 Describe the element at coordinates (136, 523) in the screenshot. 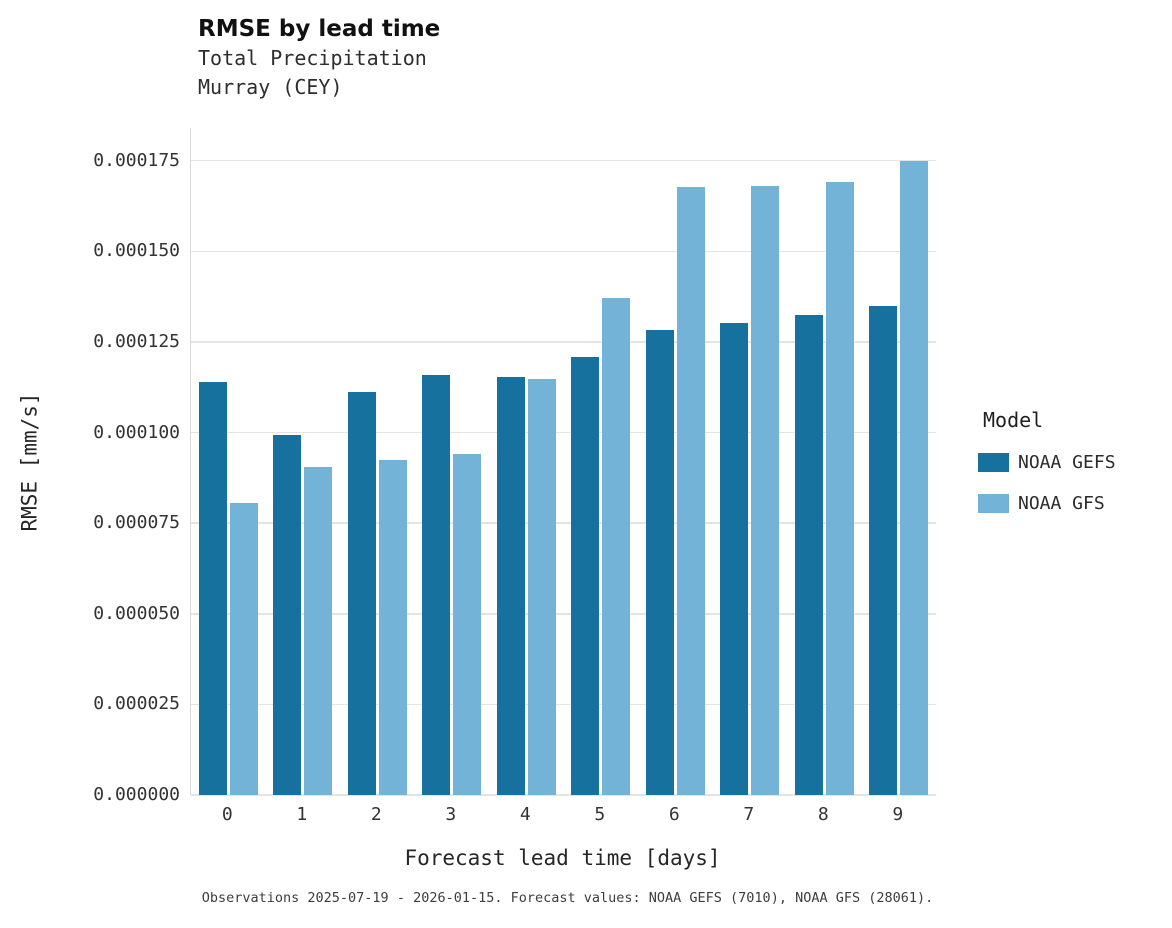

I see `y-tick-label: 0.000075` at that location.